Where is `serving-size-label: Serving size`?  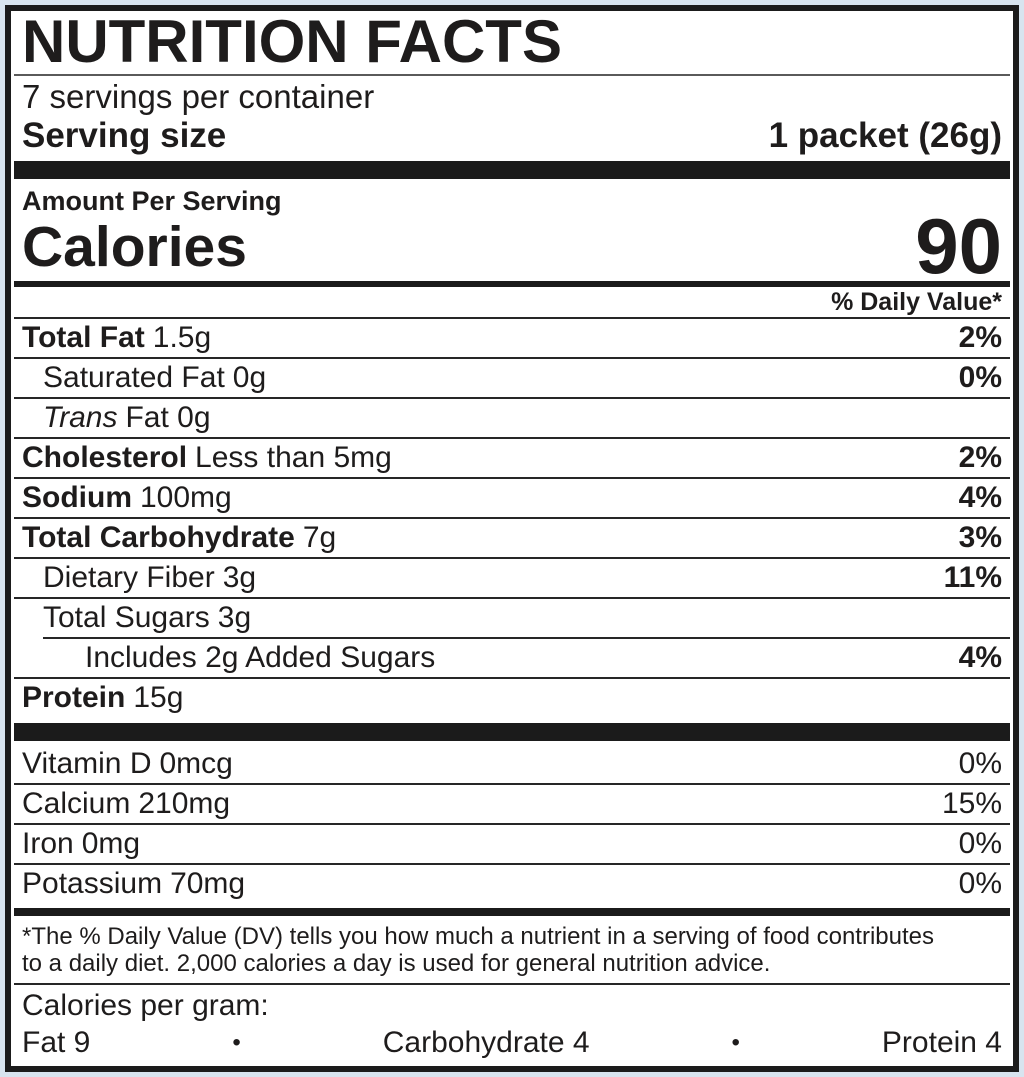 serving-size-label: Serving size is located at coordinates (124, 135).